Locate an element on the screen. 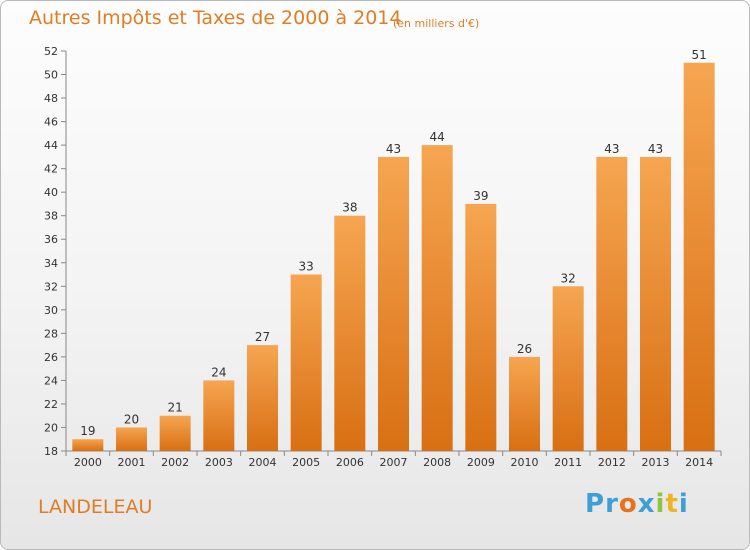 The height and width of the screenshot is (550, 750). data-label: 19 is located at coordinates (87, 431).